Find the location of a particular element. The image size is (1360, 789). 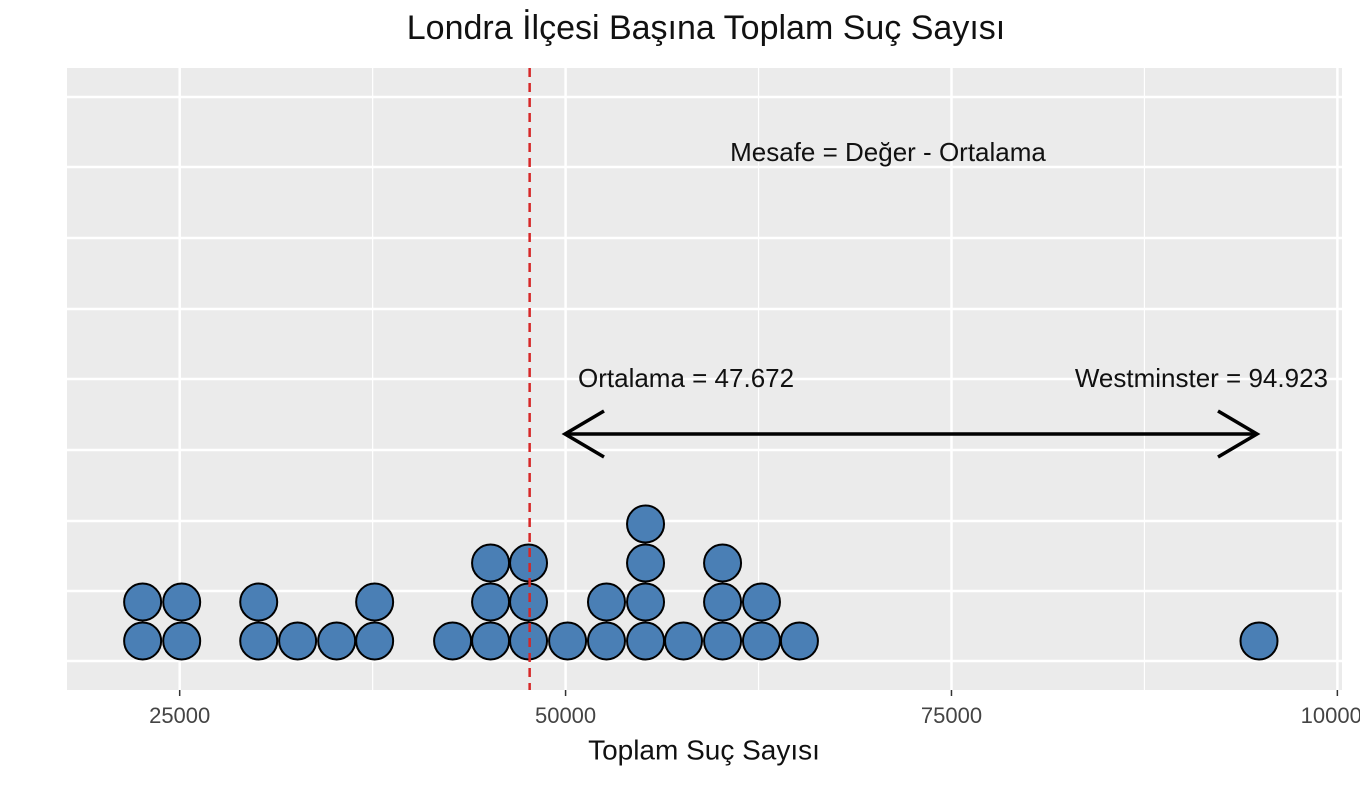

annotation: Westminster = 94.923 is located at coordinates (1201, 378).